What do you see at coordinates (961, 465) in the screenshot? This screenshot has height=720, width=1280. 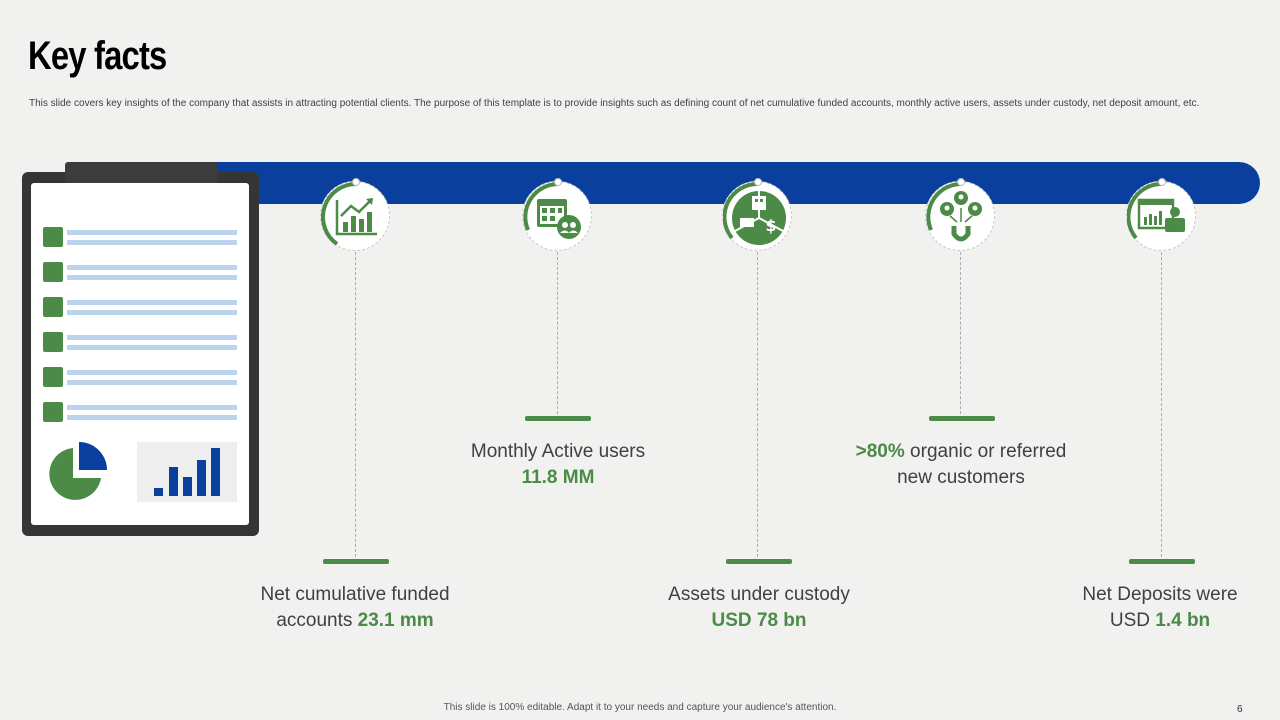 I see `fact-organic-customers: >80% organic or referred new customers` at bounding box center [961, 465].